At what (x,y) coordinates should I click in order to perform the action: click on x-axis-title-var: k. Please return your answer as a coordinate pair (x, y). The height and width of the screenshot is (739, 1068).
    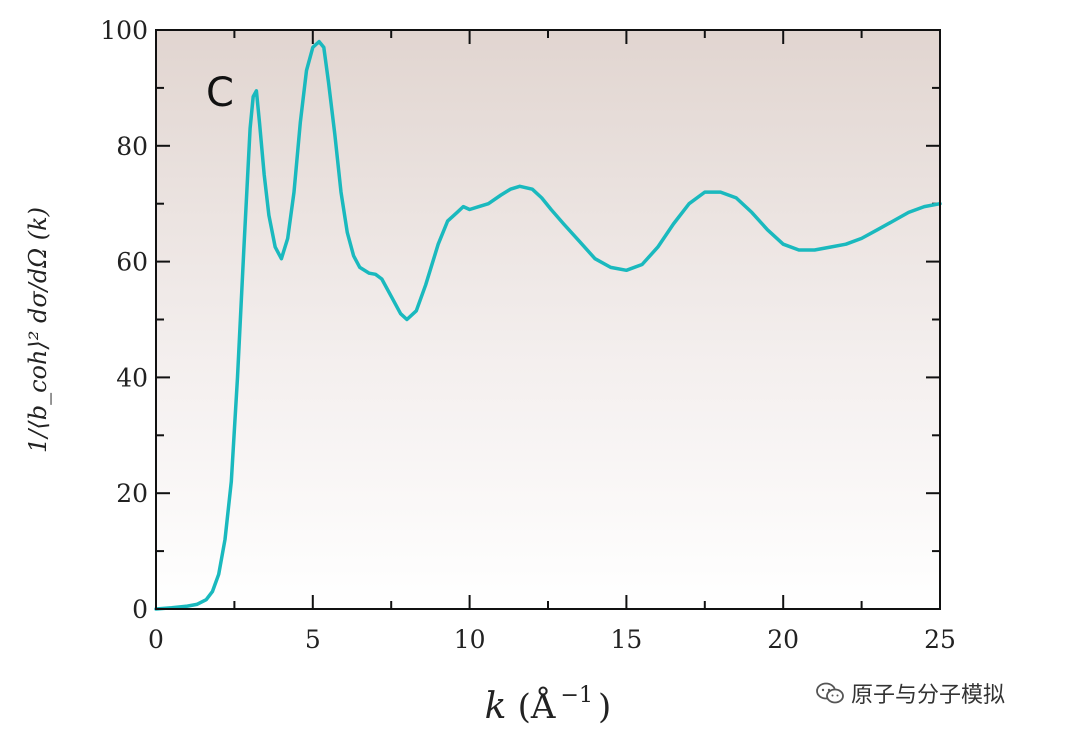
    Looking at the image, I should click on (496, 706).